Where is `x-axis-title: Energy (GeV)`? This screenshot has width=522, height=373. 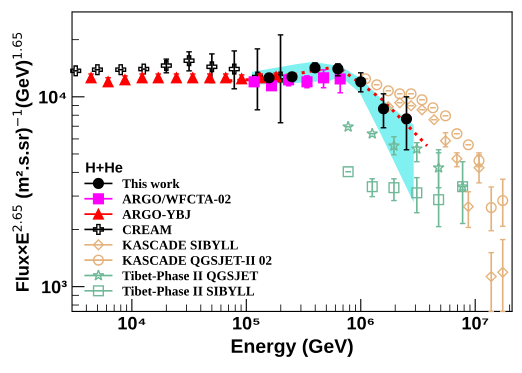 x-axis-title: Energy (GeV) is located at coordinates (292, 347).